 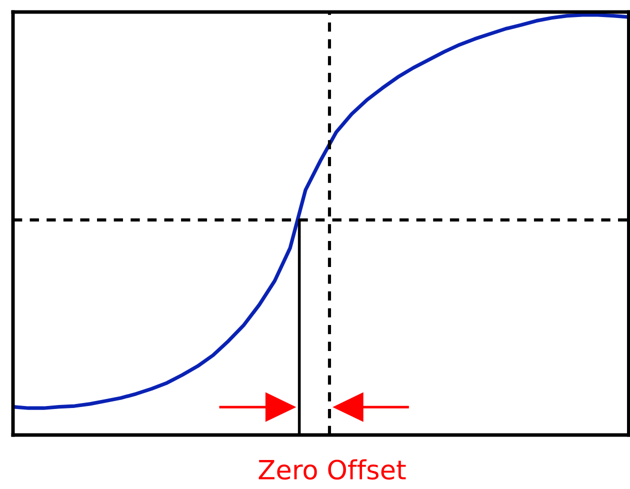 What do you see at coordinates (332, 469) in the screenshot?
I see `text: Zero Offset` at bounding box center [332, 469].